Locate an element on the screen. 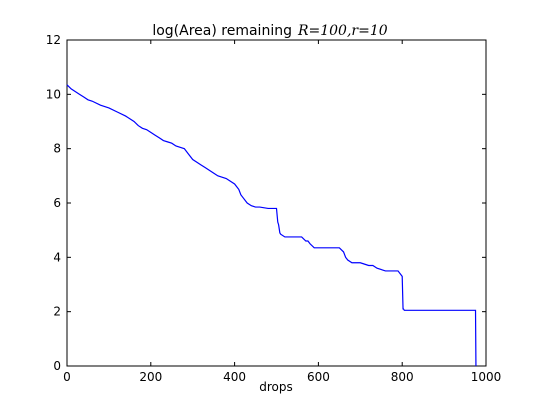  x-tick-label-2: 400 is located at coordinates (234, 377).